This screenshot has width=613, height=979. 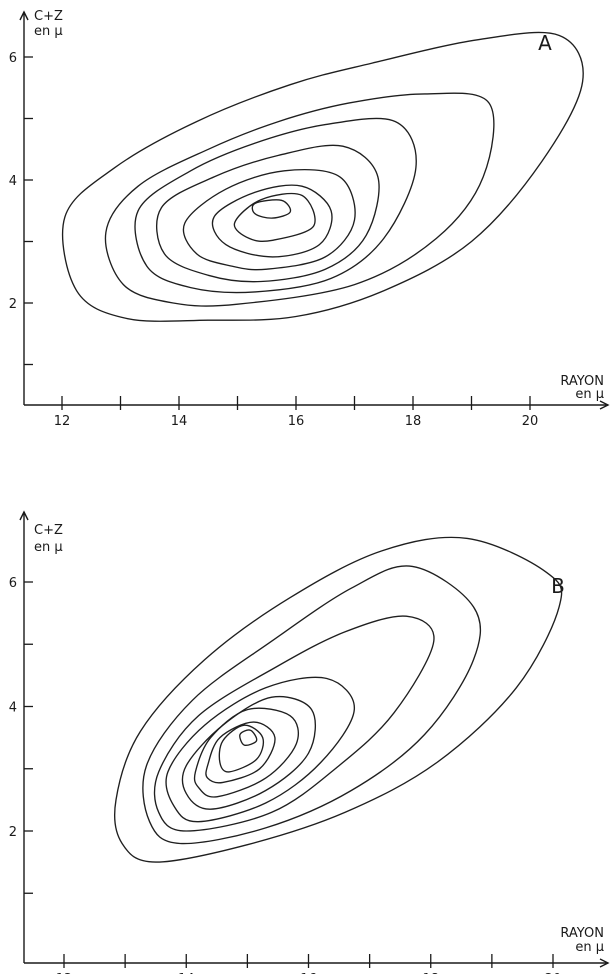 What do you see at coordinates (530, 421) in the screenshot?
I see `x-tick-label: 20` at bounding box center [530, 421].